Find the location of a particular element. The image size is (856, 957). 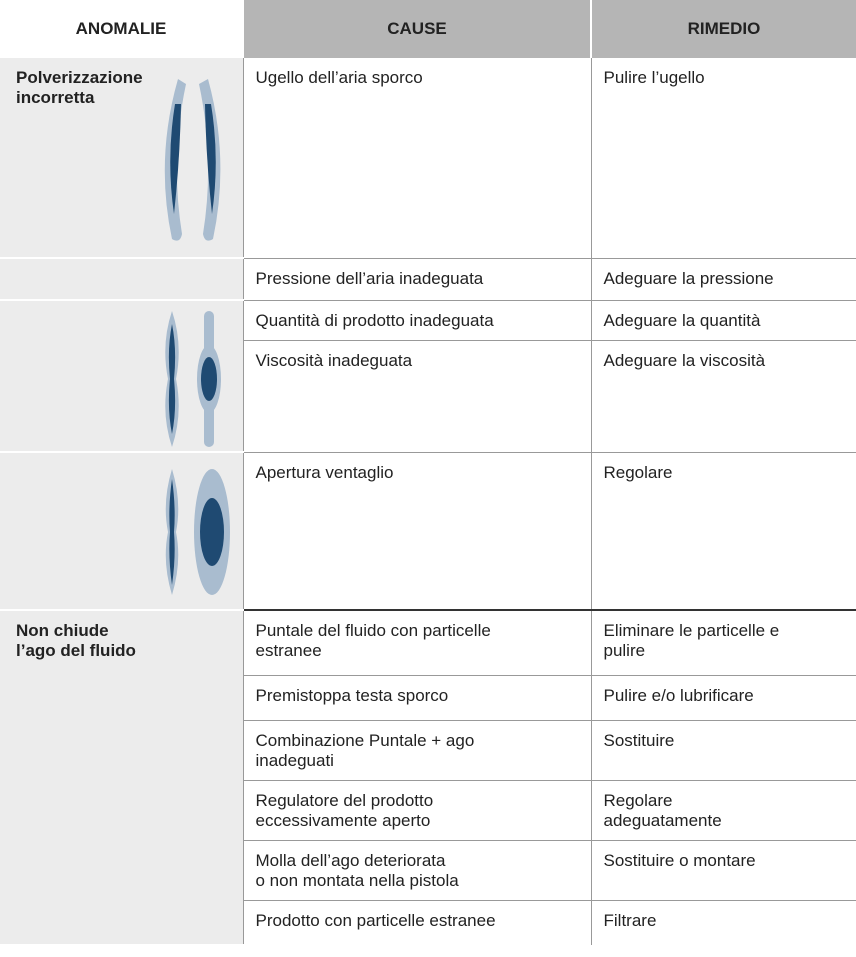

remedy: Pulire l’ugello is located at coordinates (723, 158).